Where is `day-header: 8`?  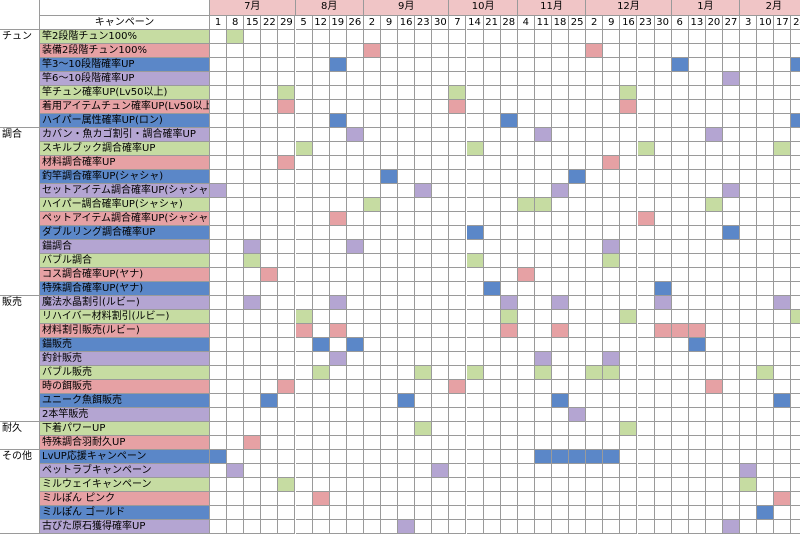
day-header: 8 is located at coordinates (236, 23).